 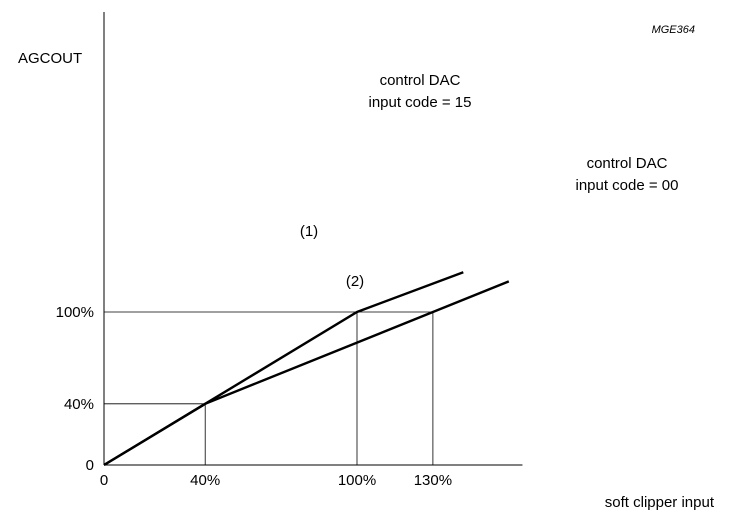 I want to click on y-tick-label: 100%, so click(x=75, y=312).